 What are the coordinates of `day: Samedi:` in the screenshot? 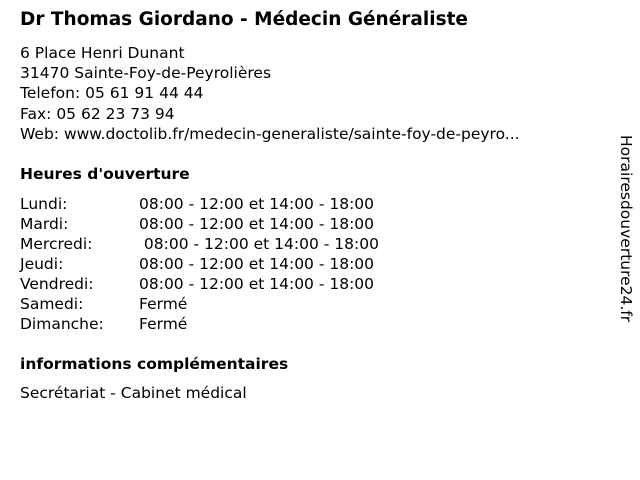 It's located at (52, 304).